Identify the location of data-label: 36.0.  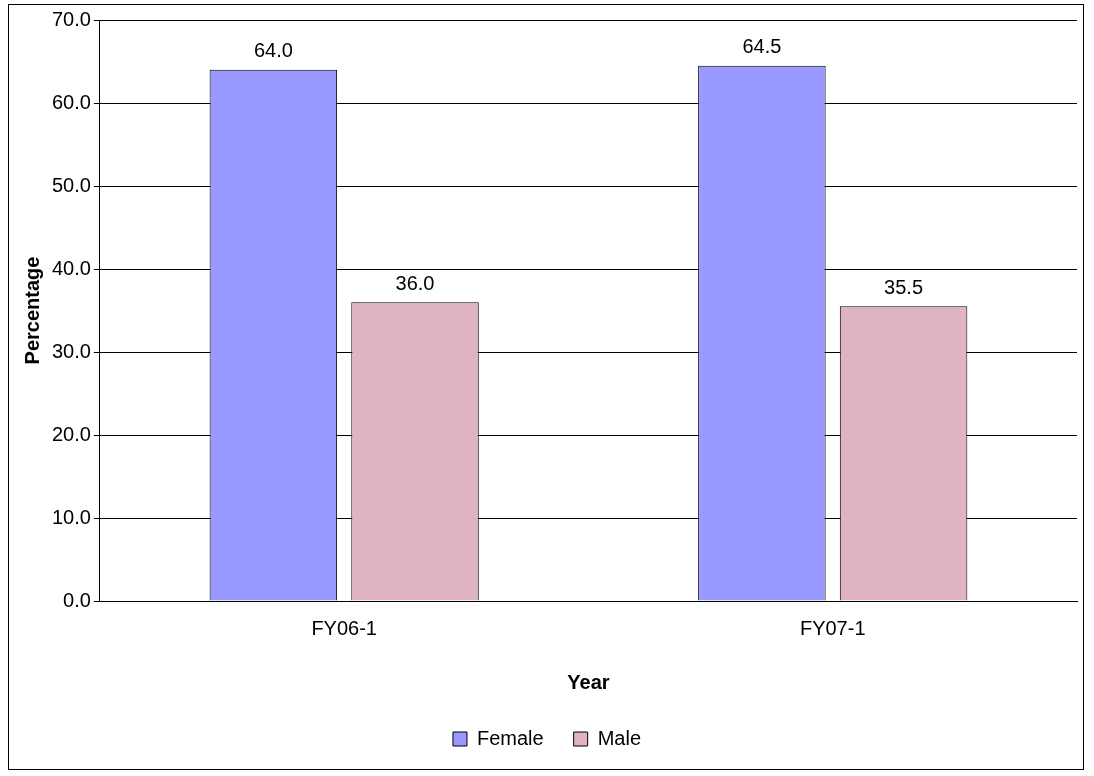
(415, 282).